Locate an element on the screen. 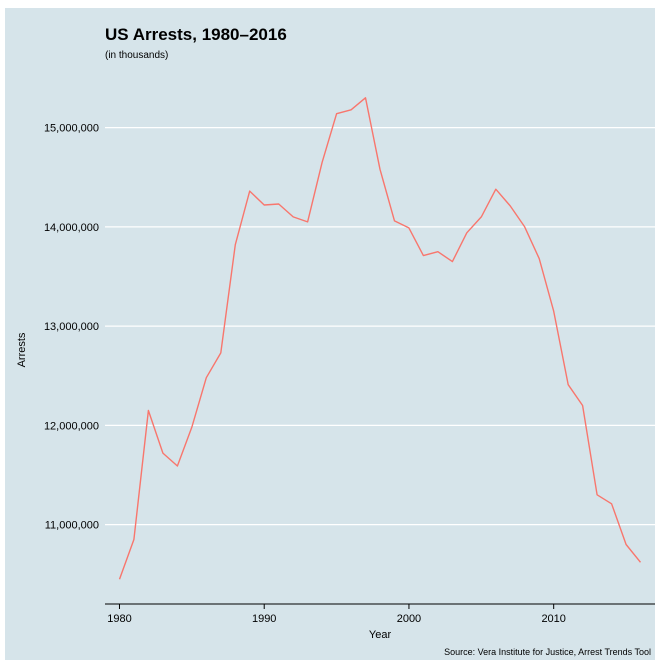 This screenshot has height=665, width=660. x-tick-label: 1990 is located at coordinates (264, 619).